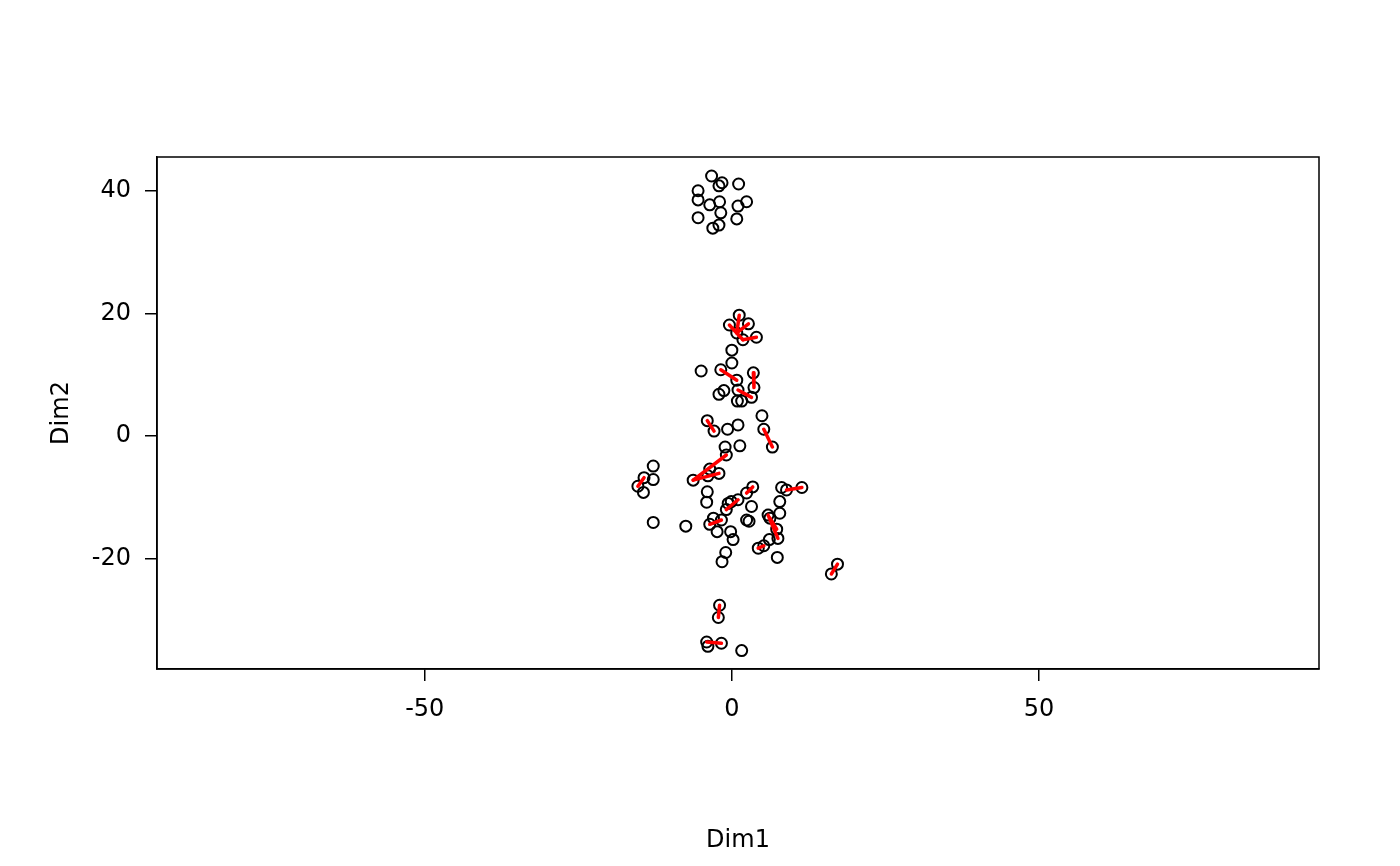  Describe the element at coordinates (425, 707) in the screenshot. I see `x-tick-label: -50` at that location.